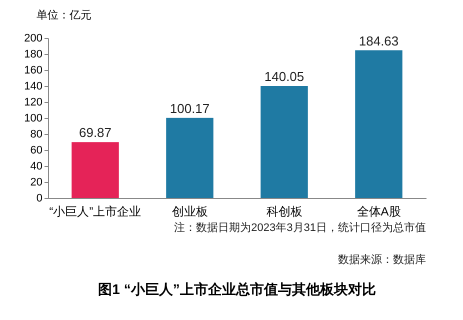 The height and width of the screenshot is (320, 463). Describe the element at coordinates (36, 166) in the screenshot. I see `y-tick-label: 40` at that location.